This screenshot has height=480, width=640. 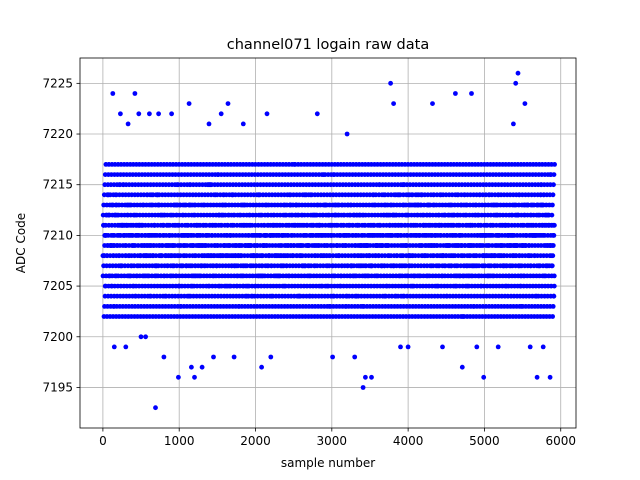 What do you see at coordinates (57, 235) in the screenshot?
I see `y-tick-label: 7210` at bounding box center [57, 235].